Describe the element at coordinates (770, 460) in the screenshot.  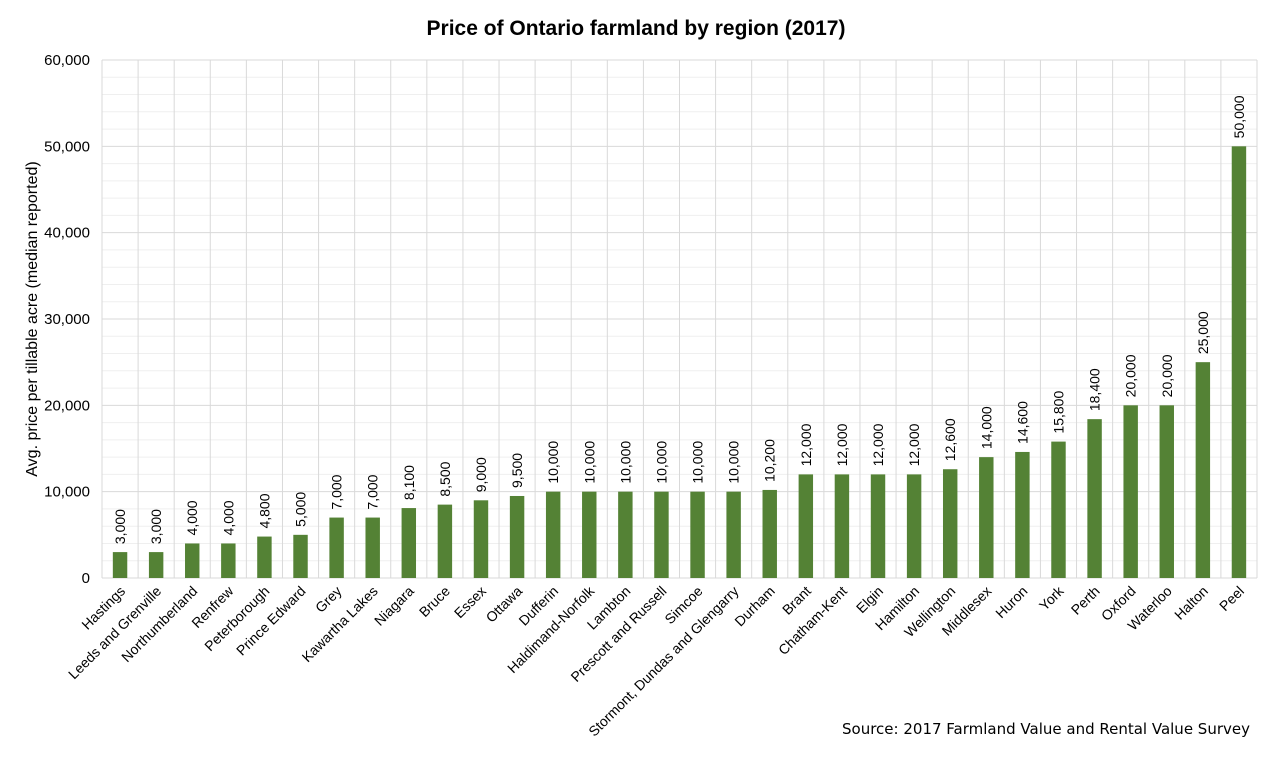
I see `data-label: 10,200` at that location.